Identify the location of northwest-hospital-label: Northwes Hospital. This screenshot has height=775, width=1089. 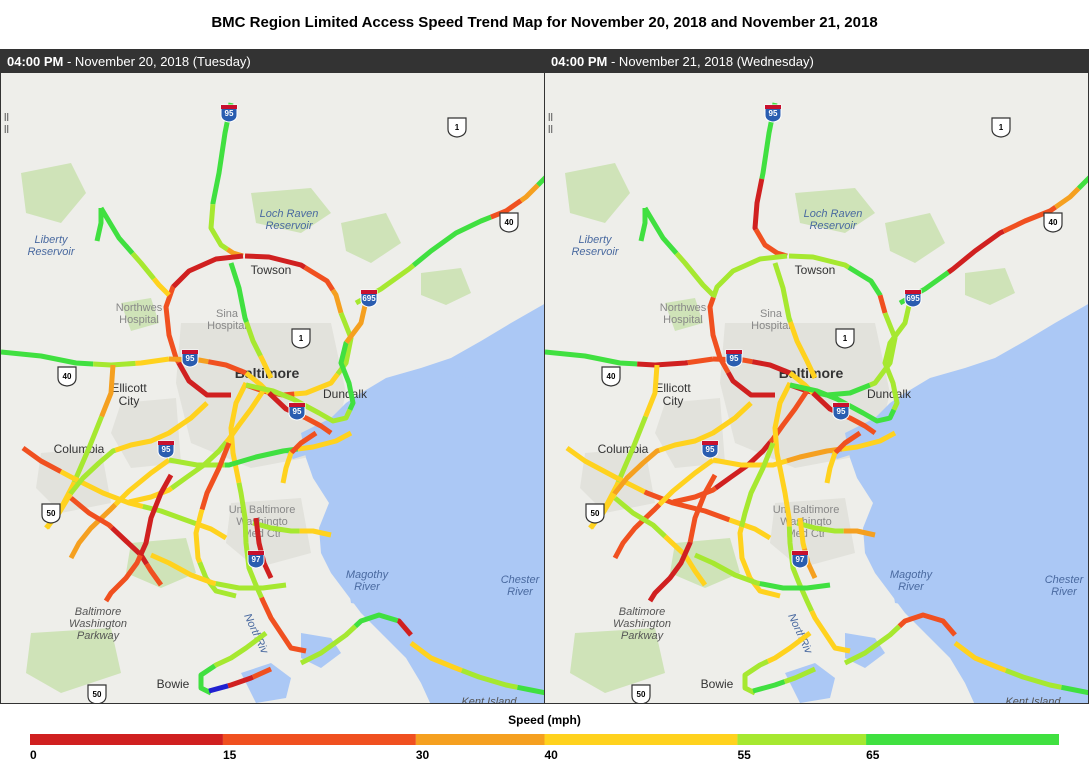
(139, 314).